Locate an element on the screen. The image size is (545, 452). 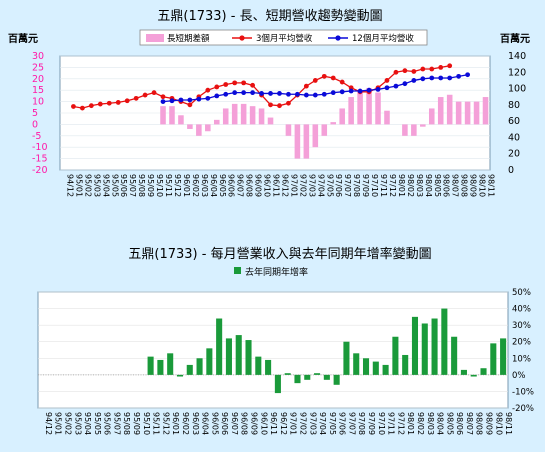
chart1-x-tick-label: 96/11 is located at coordinates (276, 185).